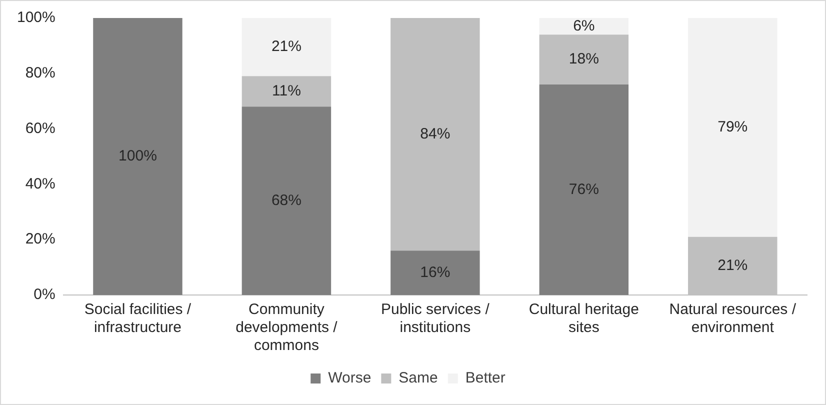 The height and width of the screenshot is (405, 826). What do you see at coordinates (40, 239) in the screenshot?
I see `y-tick-label: 20%` at bounding box center [40, 239].